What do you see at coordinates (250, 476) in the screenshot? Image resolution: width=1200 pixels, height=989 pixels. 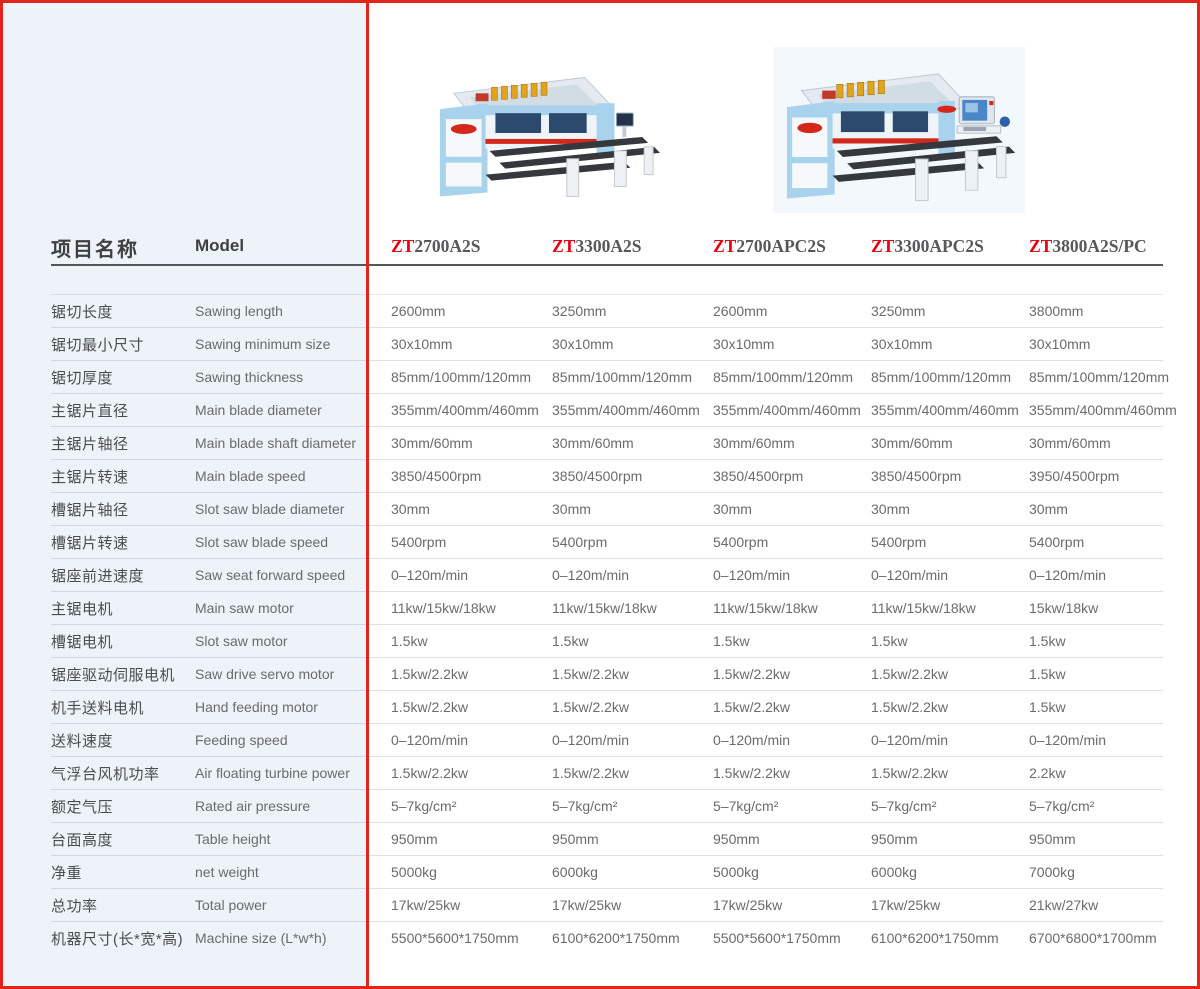 I see `spec-label-en: Main blade speed` at bounding box center [250, 476].